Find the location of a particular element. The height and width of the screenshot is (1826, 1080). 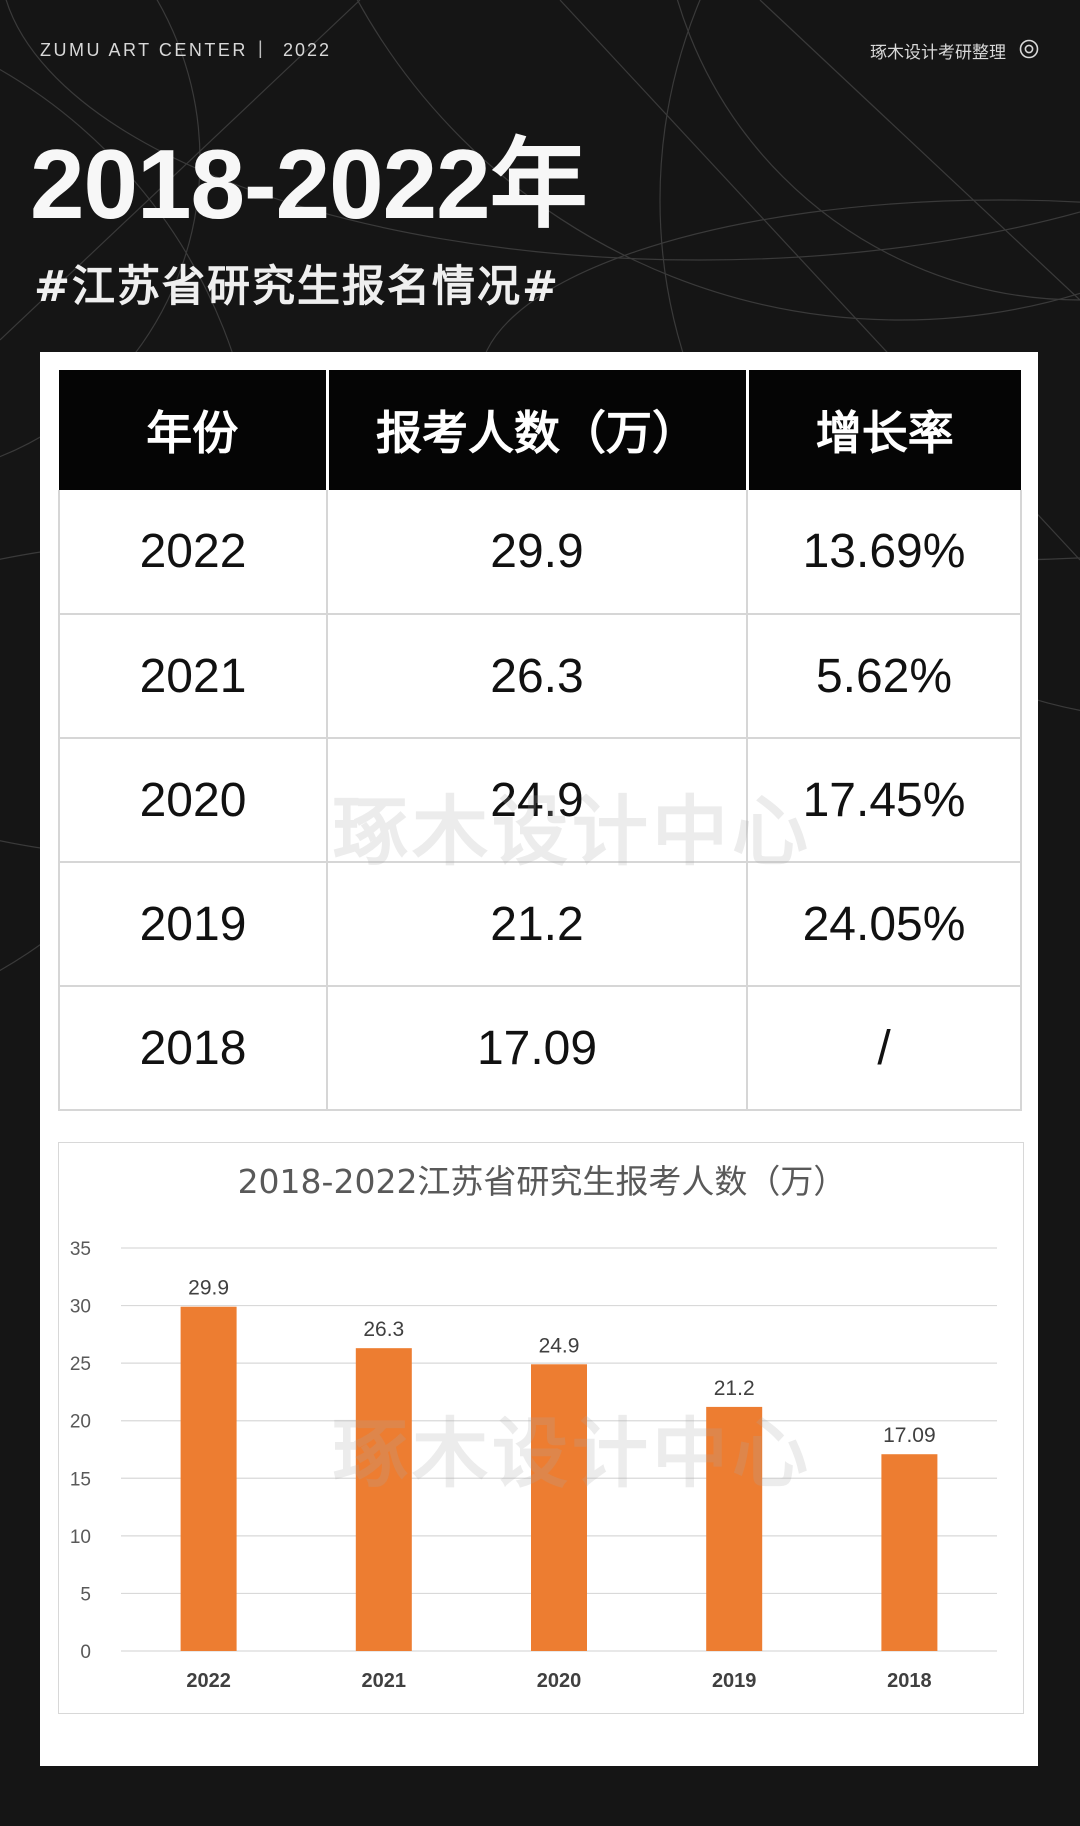

cell-growth: 13.69% is located at coordinates (884, 552).